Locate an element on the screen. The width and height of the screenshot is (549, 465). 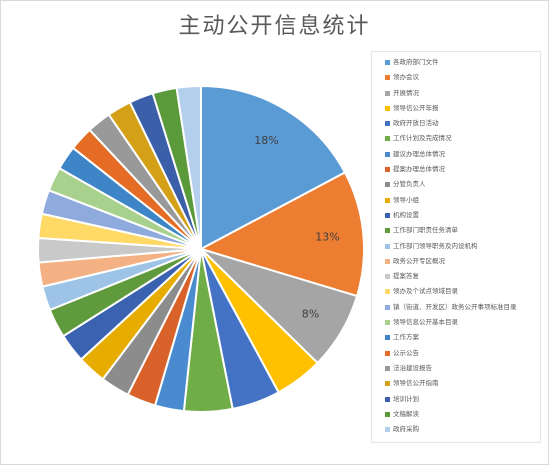
legend-label: 领导信公开指南 is located at coordinates (416, 383).